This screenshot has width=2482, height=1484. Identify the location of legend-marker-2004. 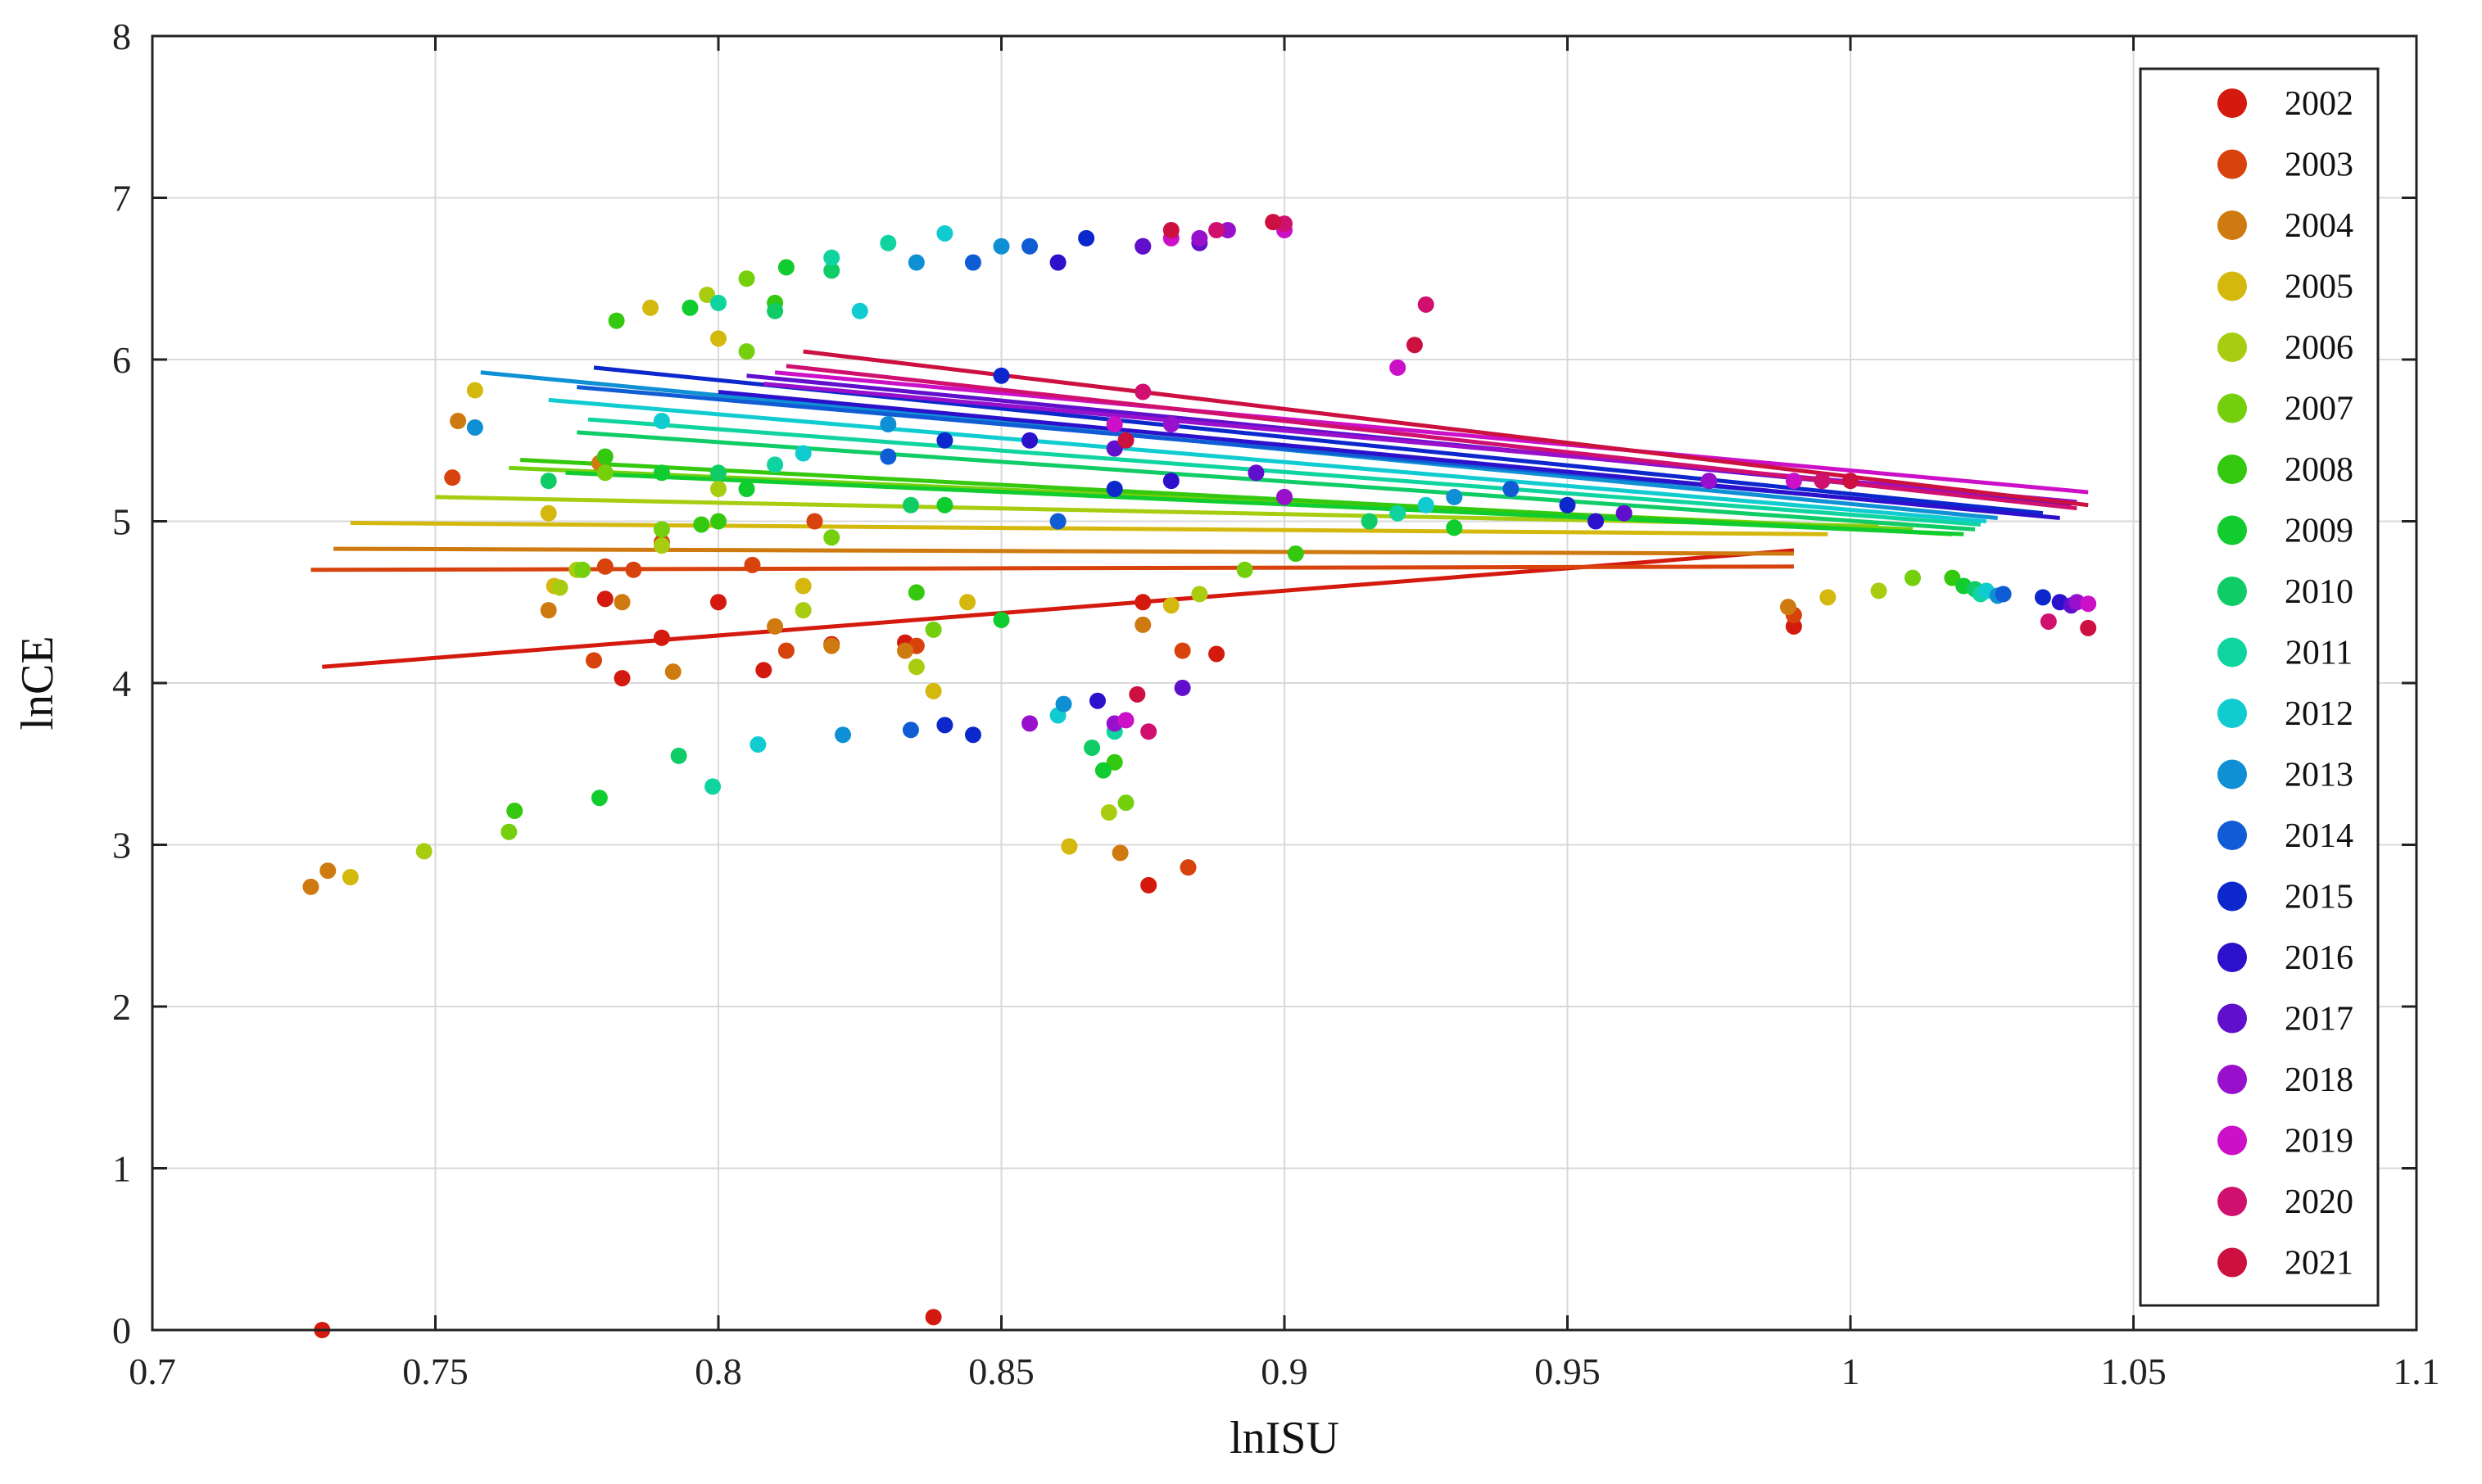
(2232, 225).